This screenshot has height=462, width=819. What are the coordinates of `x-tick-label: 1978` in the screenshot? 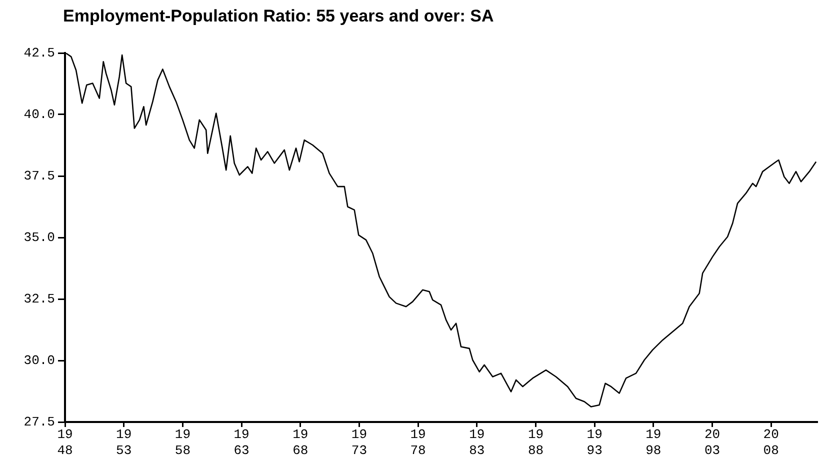 It's located at (418, 442).